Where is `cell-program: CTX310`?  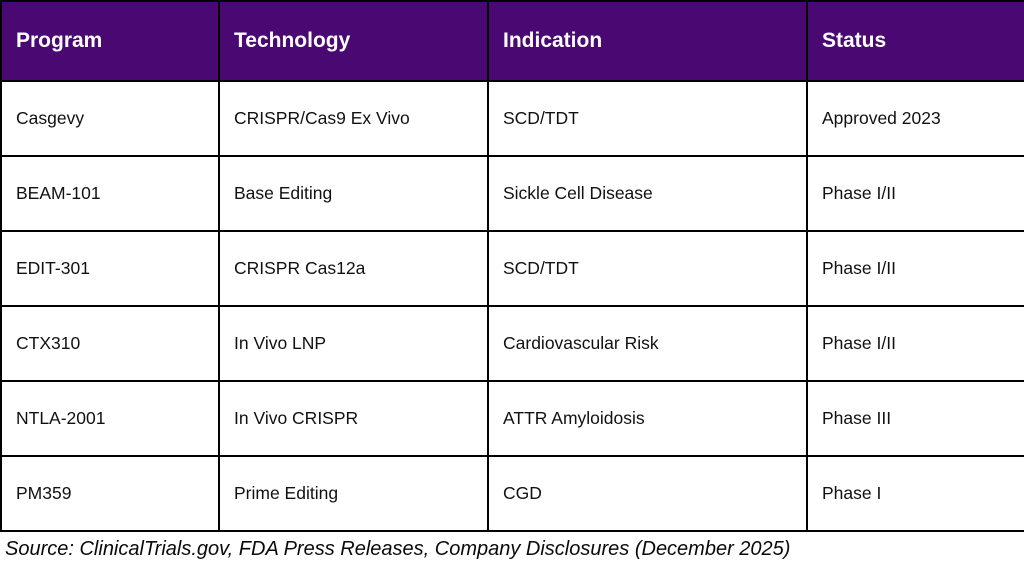 cell-program: CTX310 is located at coordinates (110, 343).